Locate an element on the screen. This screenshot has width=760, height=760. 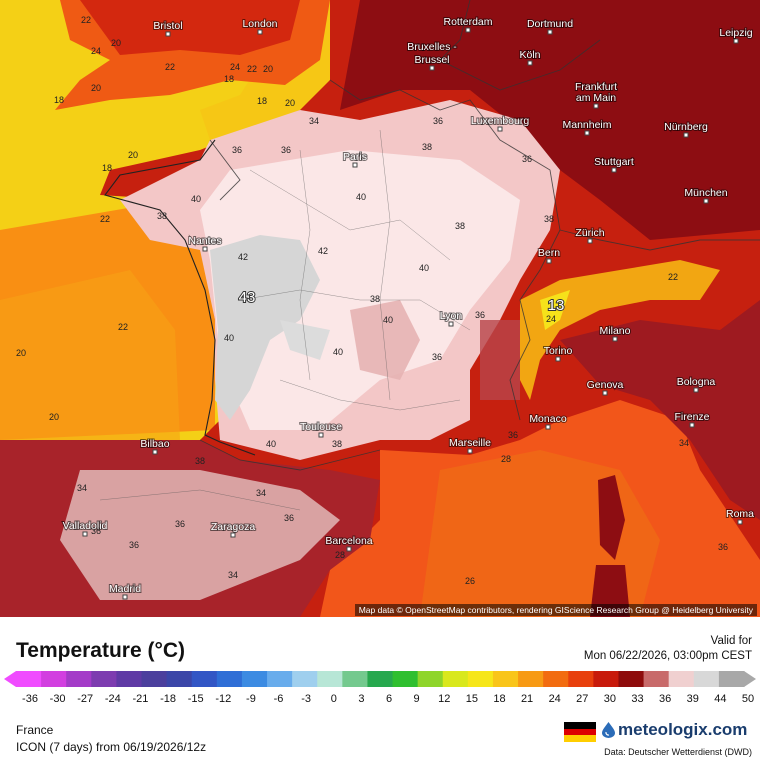
temperature-value-label: 20 is located at coordinates (133, 155).